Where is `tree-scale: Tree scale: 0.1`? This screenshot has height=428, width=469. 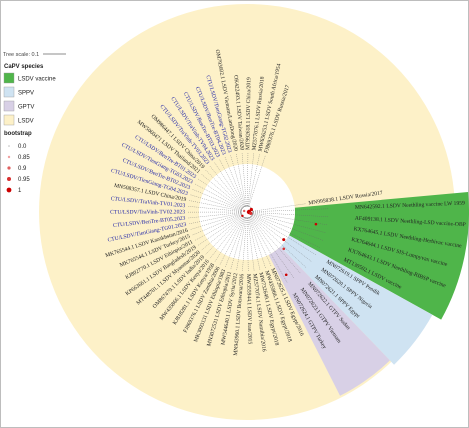 tree-scale: Tree scale: 0.1 is located at coordinates (34, 55).